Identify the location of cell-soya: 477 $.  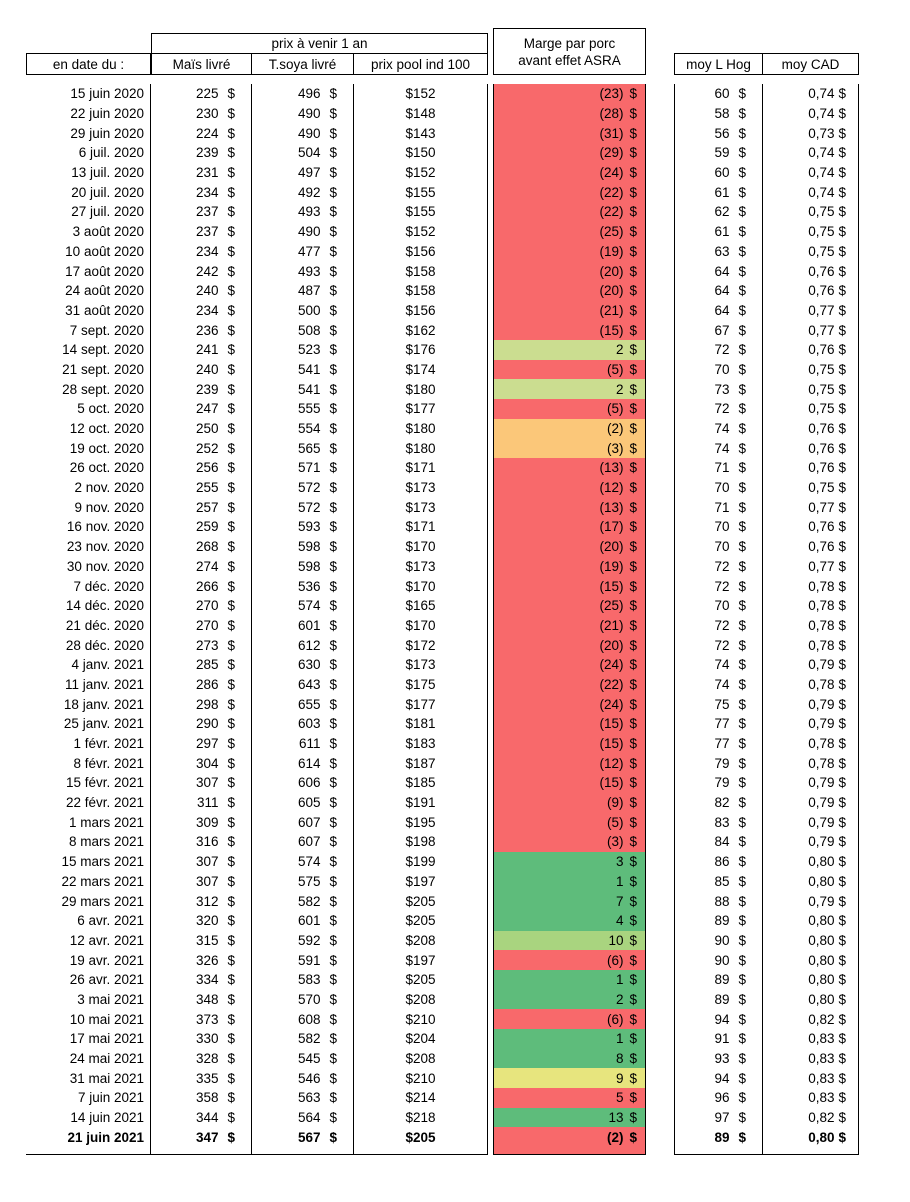
(303, 251).